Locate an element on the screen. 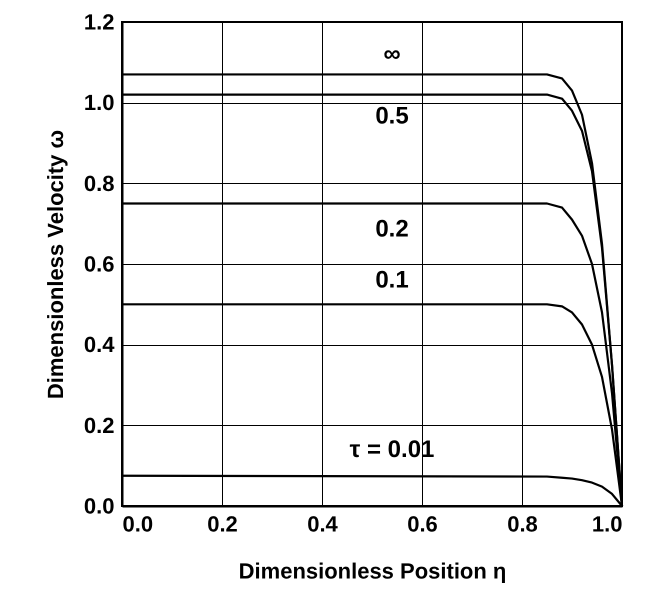 The image size is (651, 603). x-tick-label: 0.0 is located at coordinates (138, 524).